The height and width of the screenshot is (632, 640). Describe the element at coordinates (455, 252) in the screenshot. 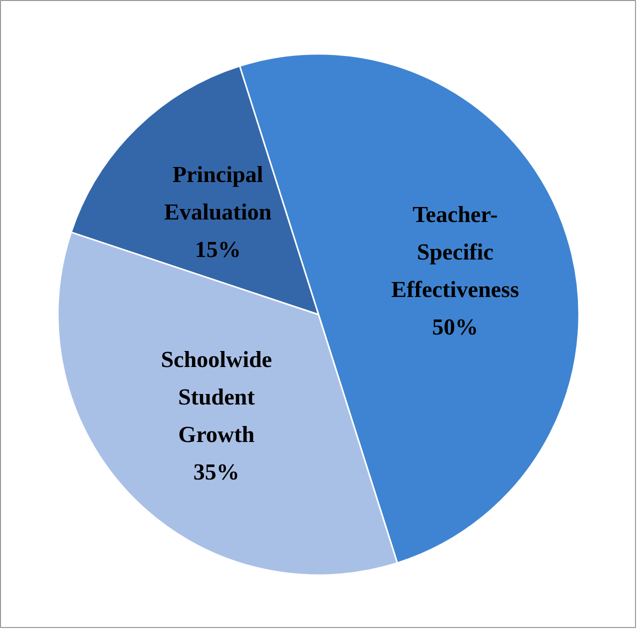

I see `slice-label: Teacher-Specific Effectiveness` at that location.